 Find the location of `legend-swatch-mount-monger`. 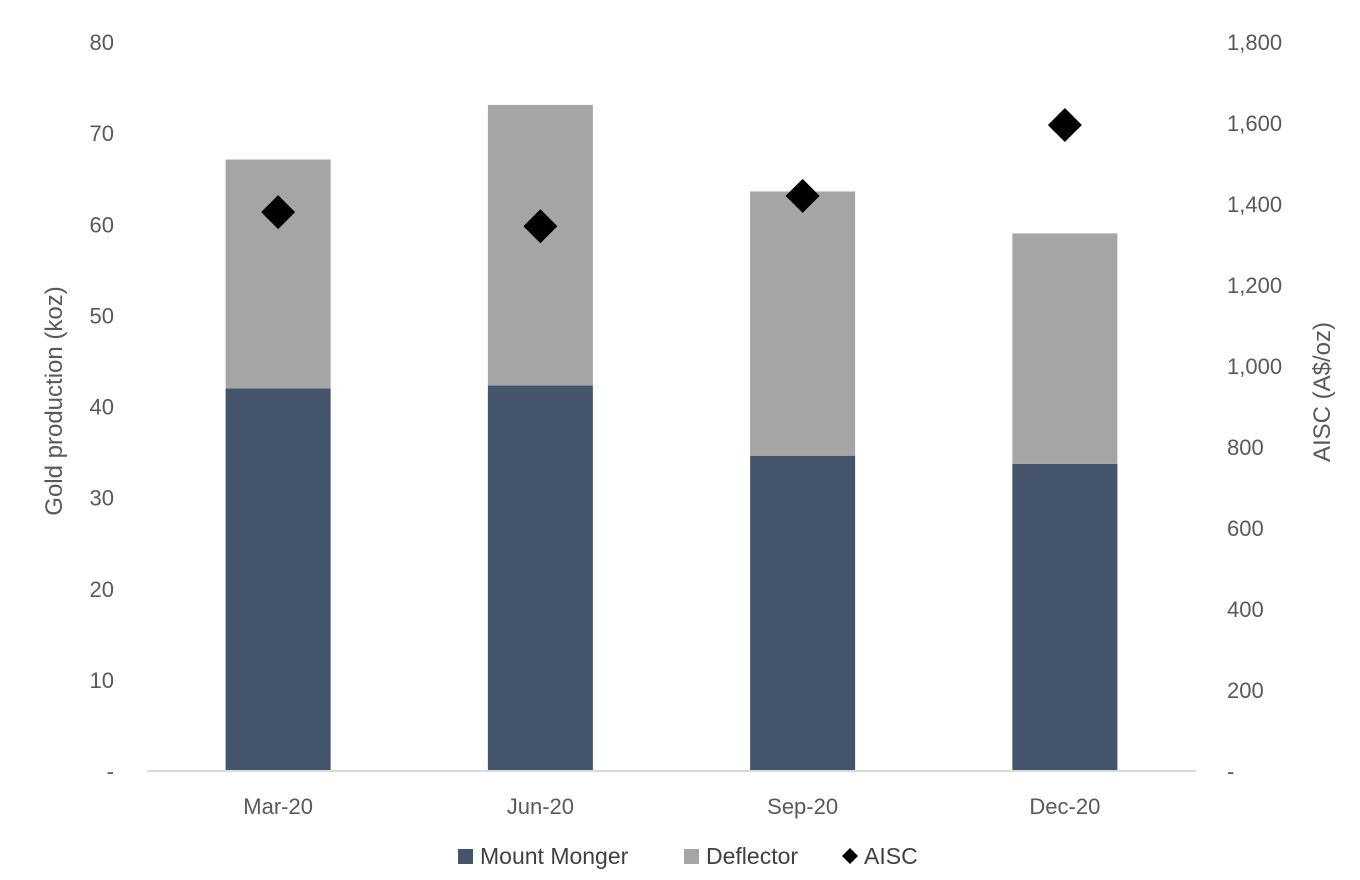

legend-swatch-mount-monger is located at coordinates (465, 856).